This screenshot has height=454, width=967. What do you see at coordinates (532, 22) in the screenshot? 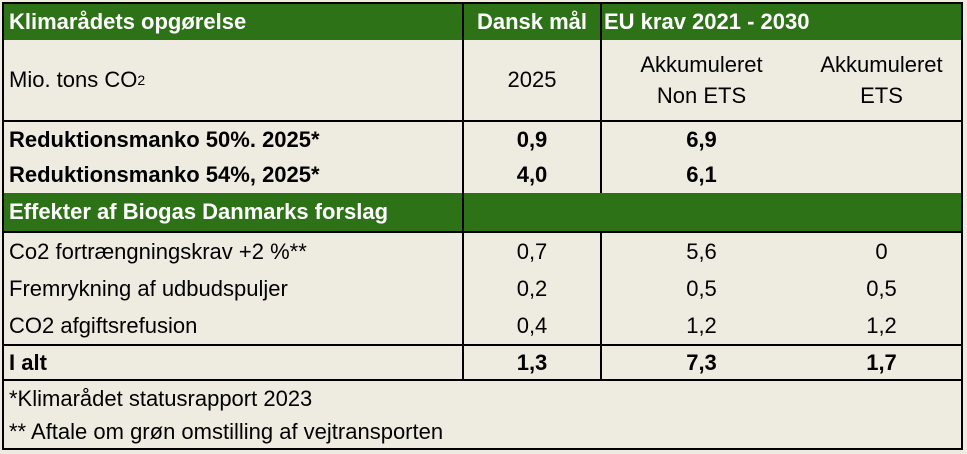
I see `header-dansk-maal: Dansk mål` at bounding box center [532, 22].